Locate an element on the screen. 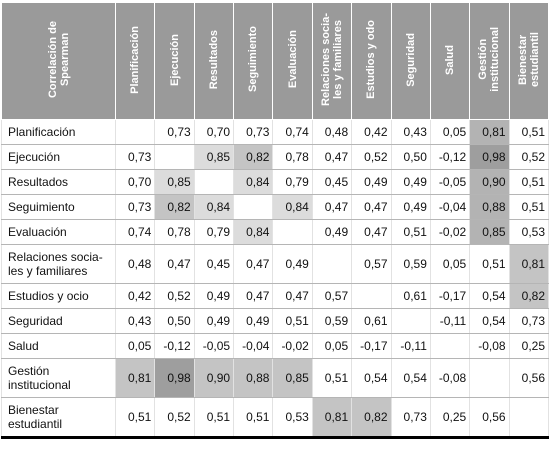 Image resolution: width=550 pixels, height=466 pixels. column-header: Gestión institucional is located at coordinates (489, 61).